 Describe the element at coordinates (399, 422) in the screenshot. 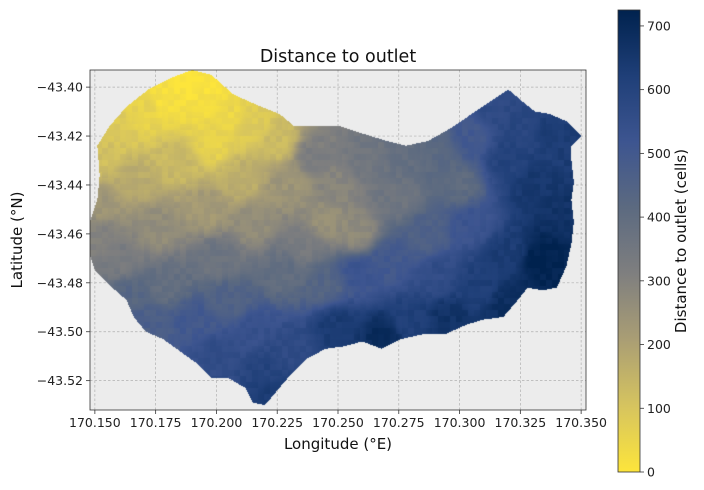

I see `x-tick-label: 170.275` at that location.